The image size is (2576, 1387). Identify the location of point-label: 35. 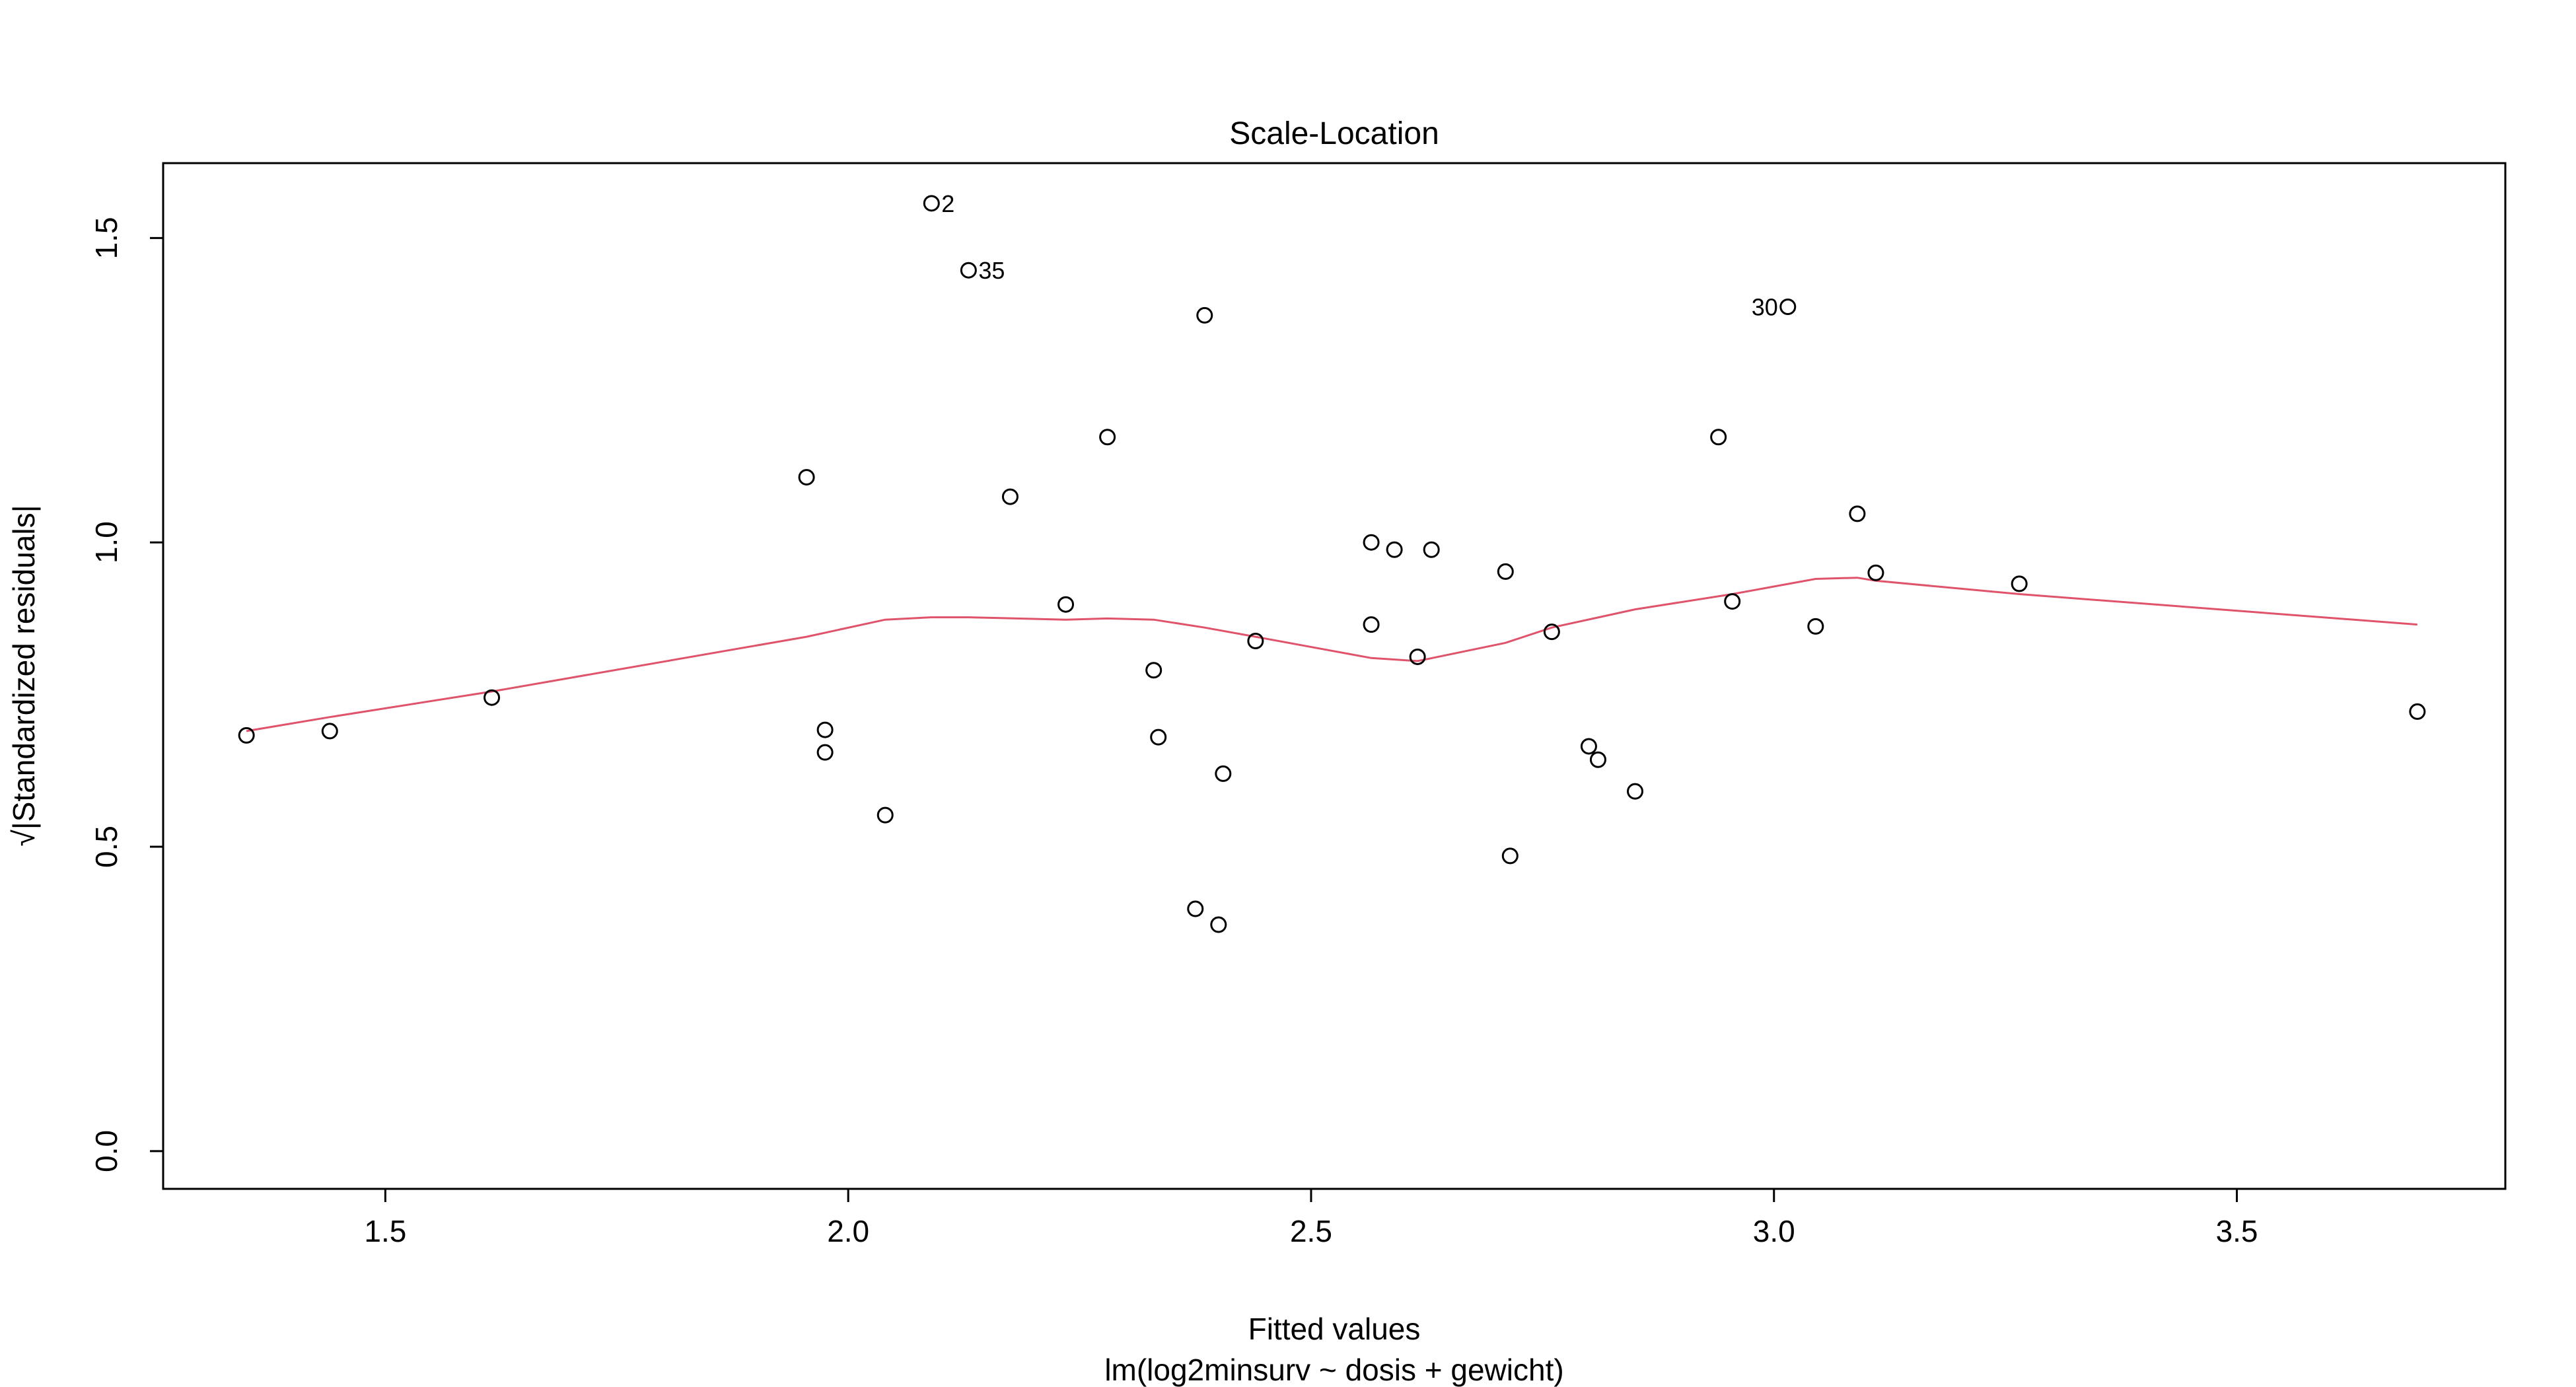
(991, 270).